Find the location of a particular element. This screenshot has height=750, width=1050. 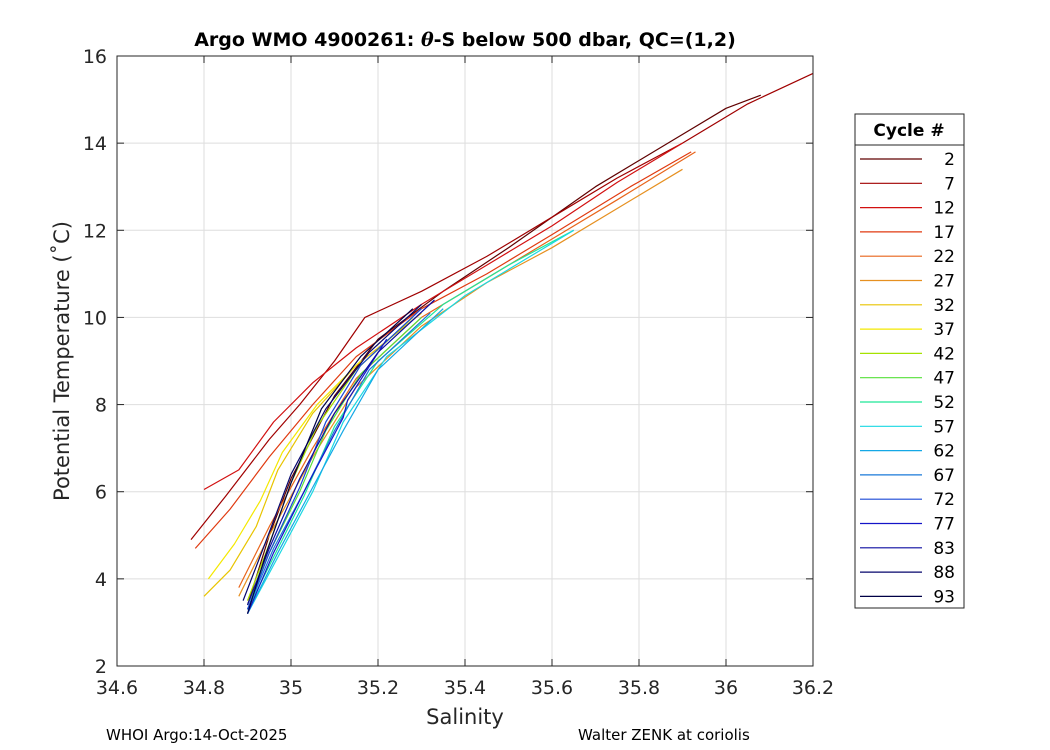

chart-title-suffix: -S below 500 dbar, QC=(1,2) is located at coordinates (585, 40).